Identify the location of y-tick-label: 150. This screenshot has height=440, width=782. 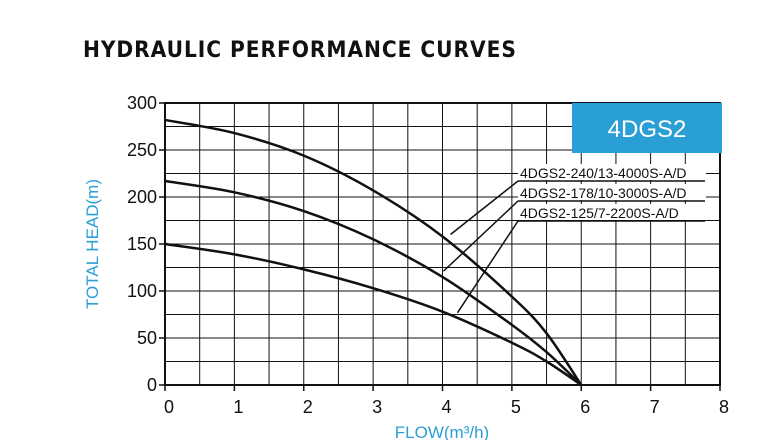
(142, 244).